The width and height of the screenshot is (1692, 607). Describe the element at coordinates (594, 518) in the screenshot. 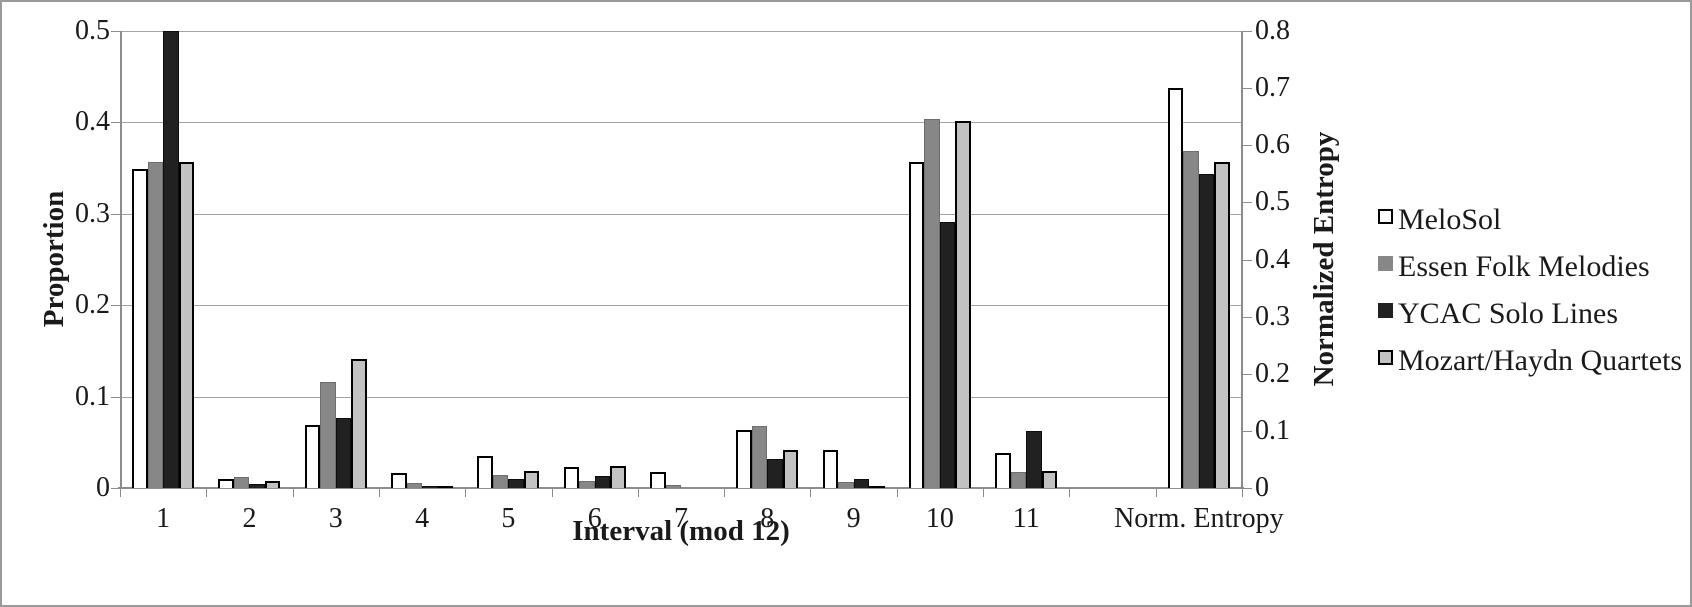

I see `x-category-label: 6` at that location.